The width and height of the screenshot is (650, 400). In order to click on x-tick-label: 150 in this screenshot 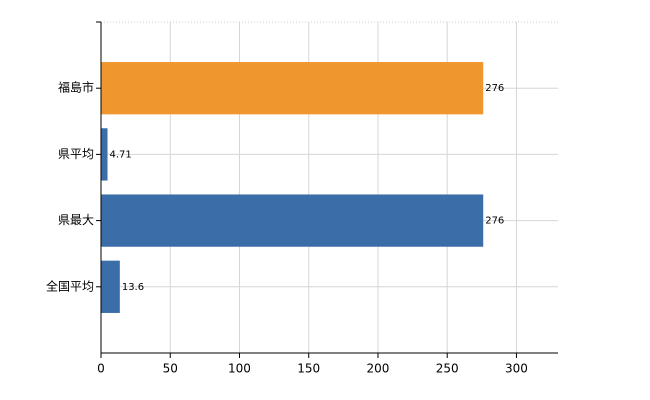, I will do `click(308, 369)`.